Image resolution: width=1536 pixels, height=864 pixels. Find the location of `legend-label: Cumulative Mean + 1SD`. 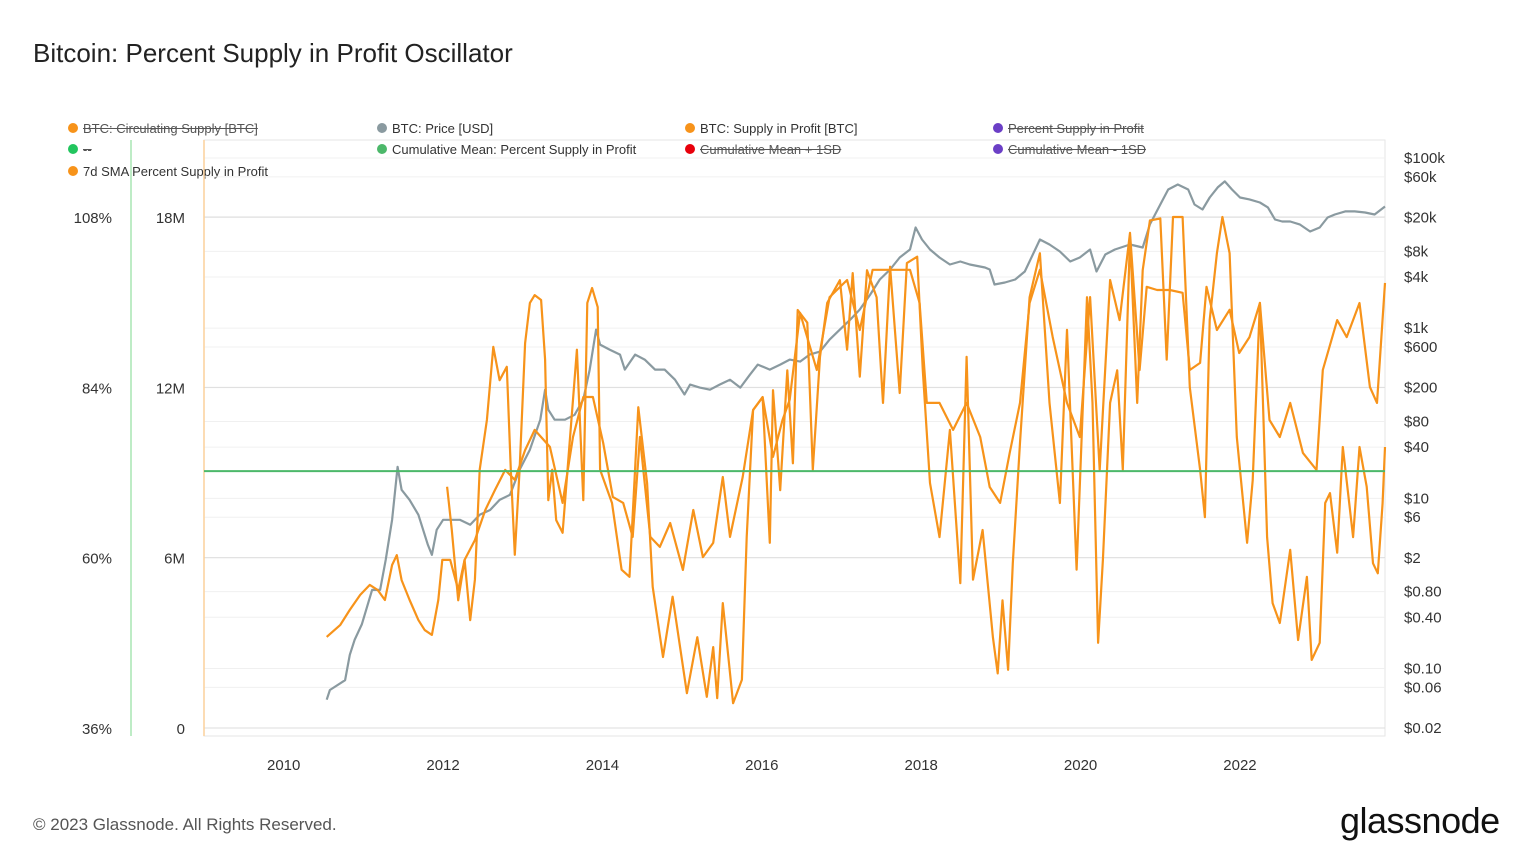

legend-label: Cumulative Mean + 1SD is located at coordinates (771, 149).